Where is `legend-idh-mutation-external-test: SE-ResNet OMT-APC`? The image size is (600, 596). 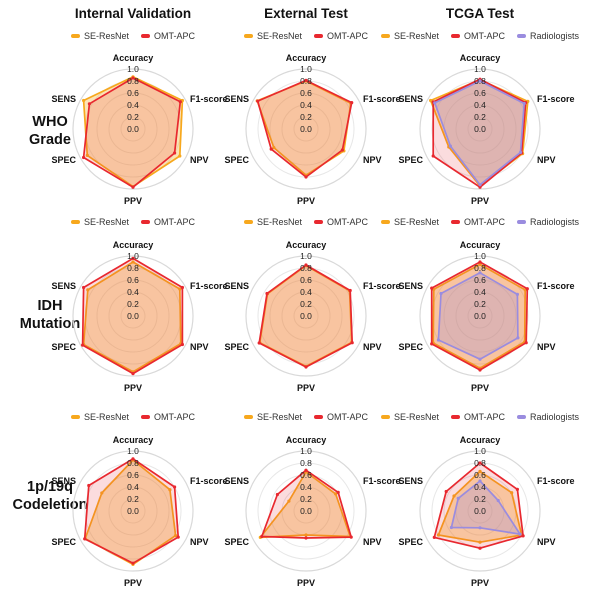
legend-idh-mutation-external-test: SE-ResNet OMT-APC is located at coordinates (306, 222).